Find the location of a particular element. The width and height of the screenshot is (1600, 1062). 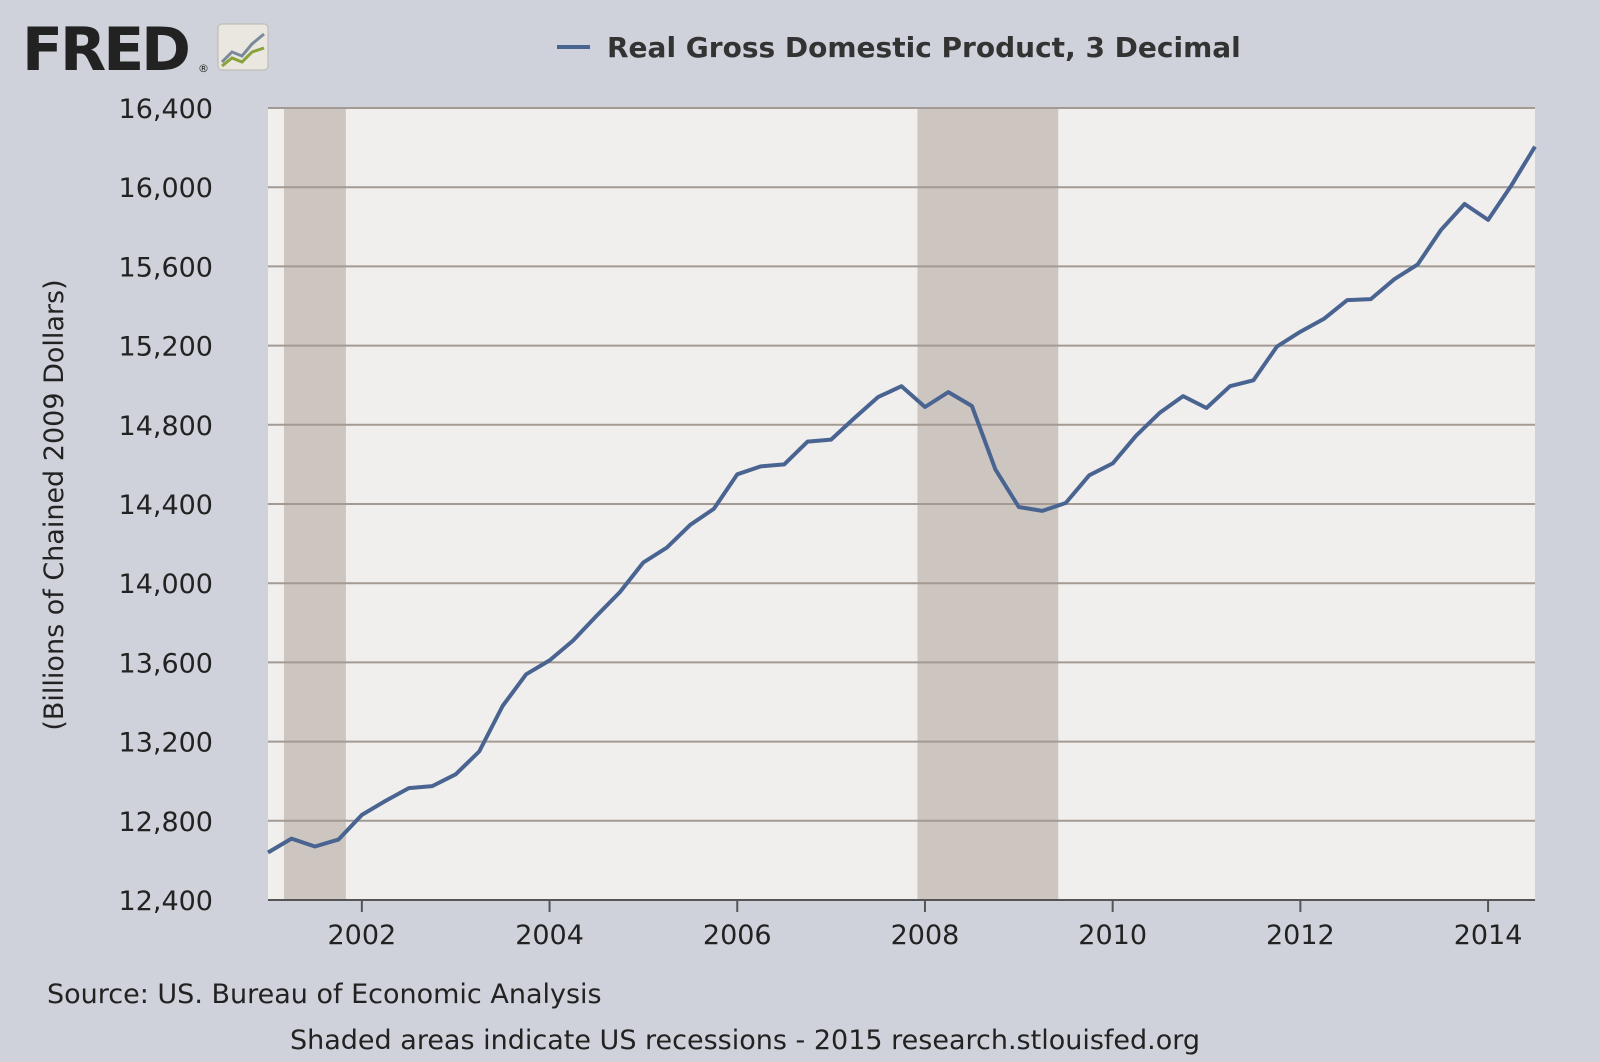

y-axis-label: (Billions of Chained 2009 Dollars) is located at coordinates (54, 504).